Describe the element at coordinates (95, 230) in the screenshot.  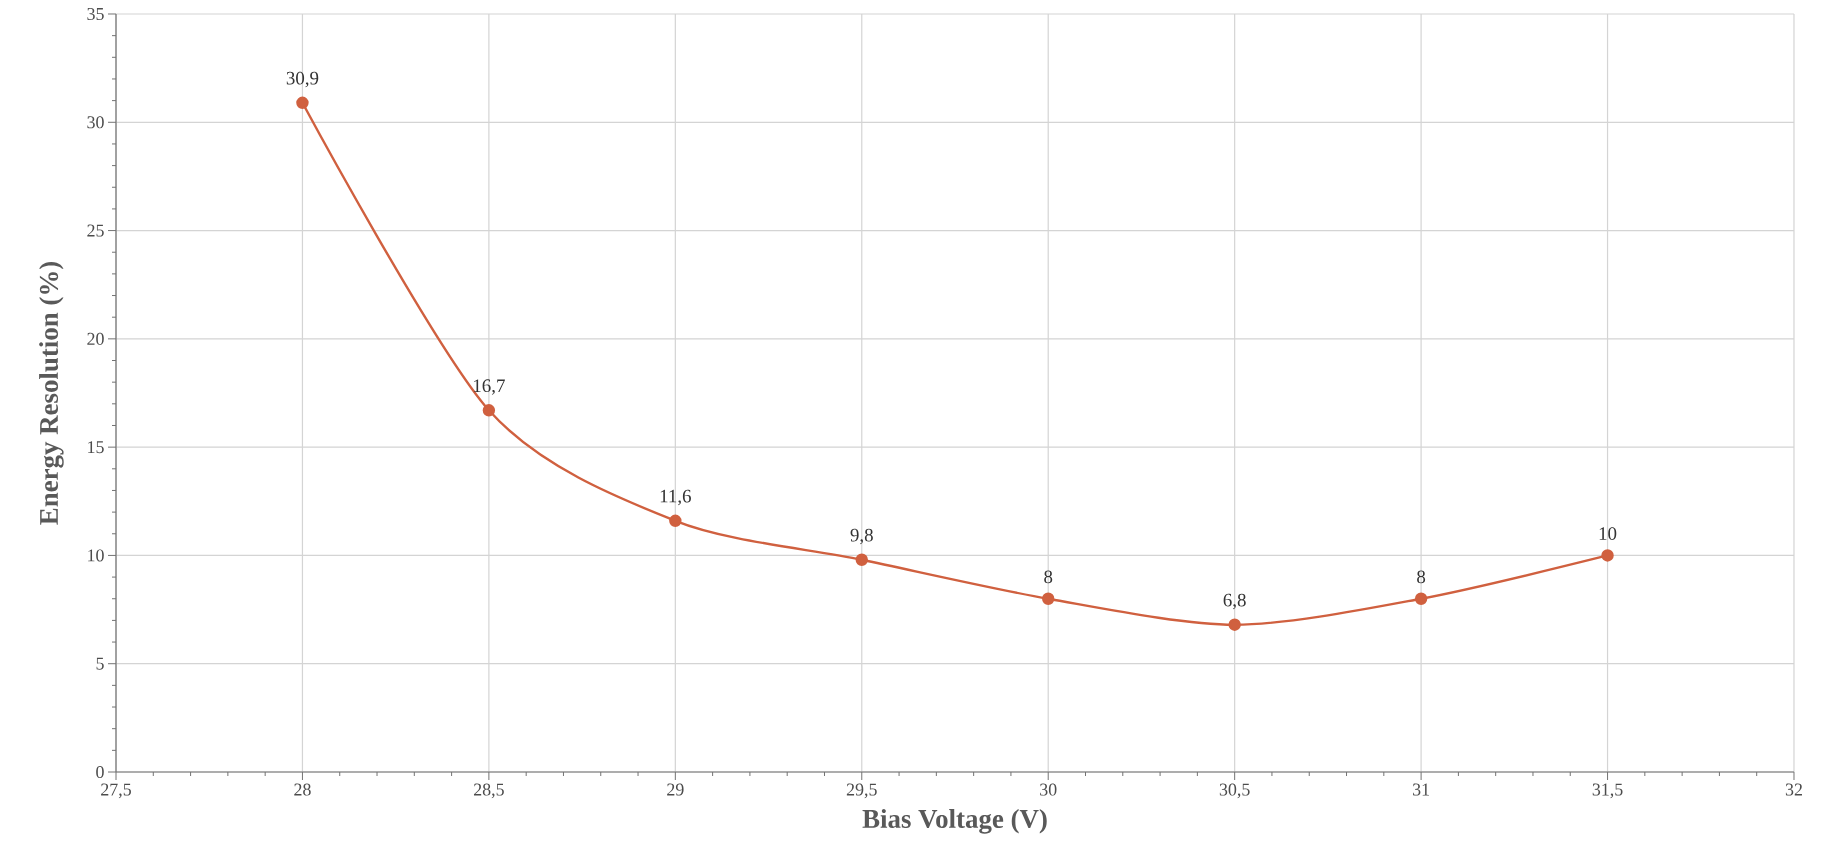
I see `y-tick-label: 25` at that location.